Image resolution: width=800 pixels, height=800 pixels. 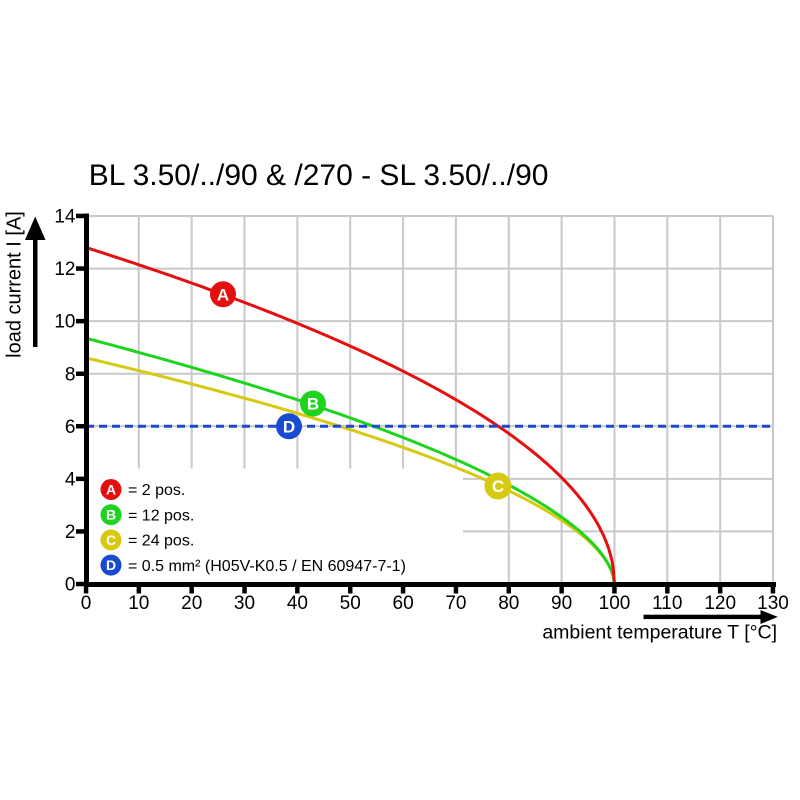 I want to click on svg-text: 110, so click(x=667, y=603).